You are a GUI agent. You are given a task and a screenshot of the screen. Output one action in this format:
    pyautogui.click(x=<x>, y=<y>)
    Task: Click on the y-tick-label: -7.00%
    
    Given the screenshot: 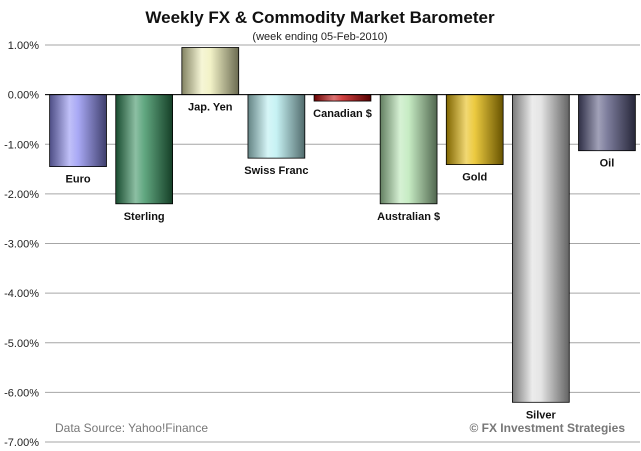 What is the action you would take?
    pyautogui.click(x=21, y=443)
    